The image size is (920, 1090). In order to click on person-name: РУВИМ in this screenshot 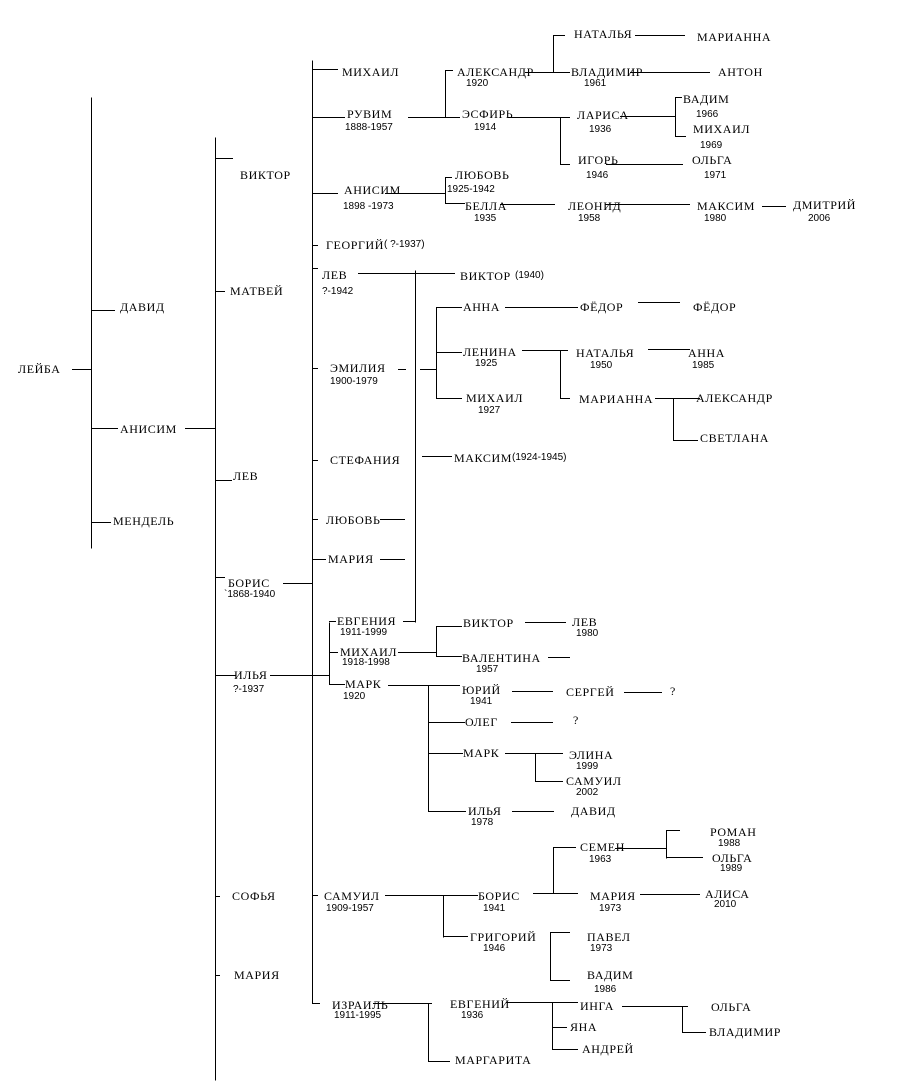, I will do `click(370, 114)`.